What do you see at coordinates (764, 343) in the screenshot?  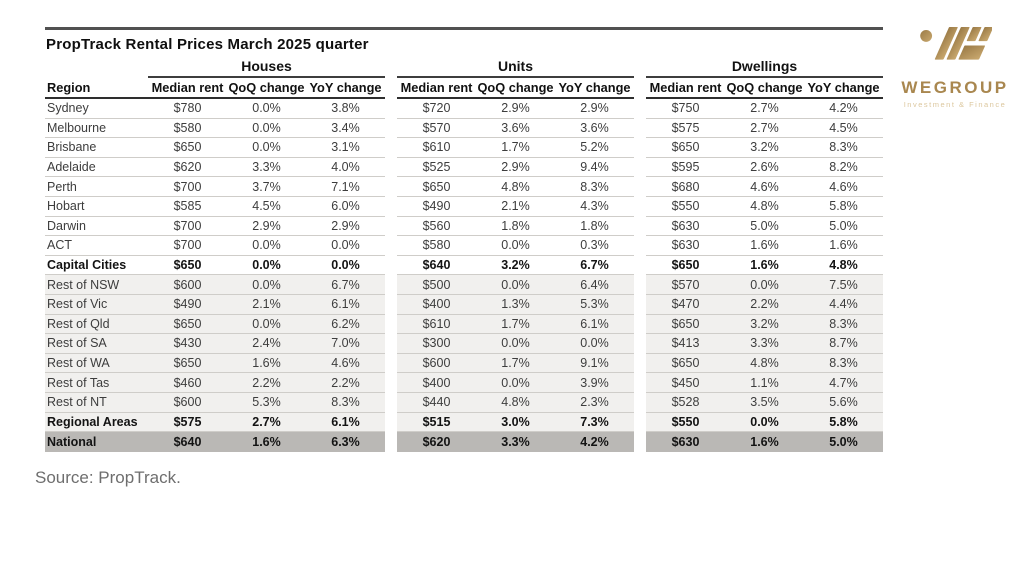 I see `dwellings-qoq-change-cell: 3.3%` at bounding box center [764, 343].